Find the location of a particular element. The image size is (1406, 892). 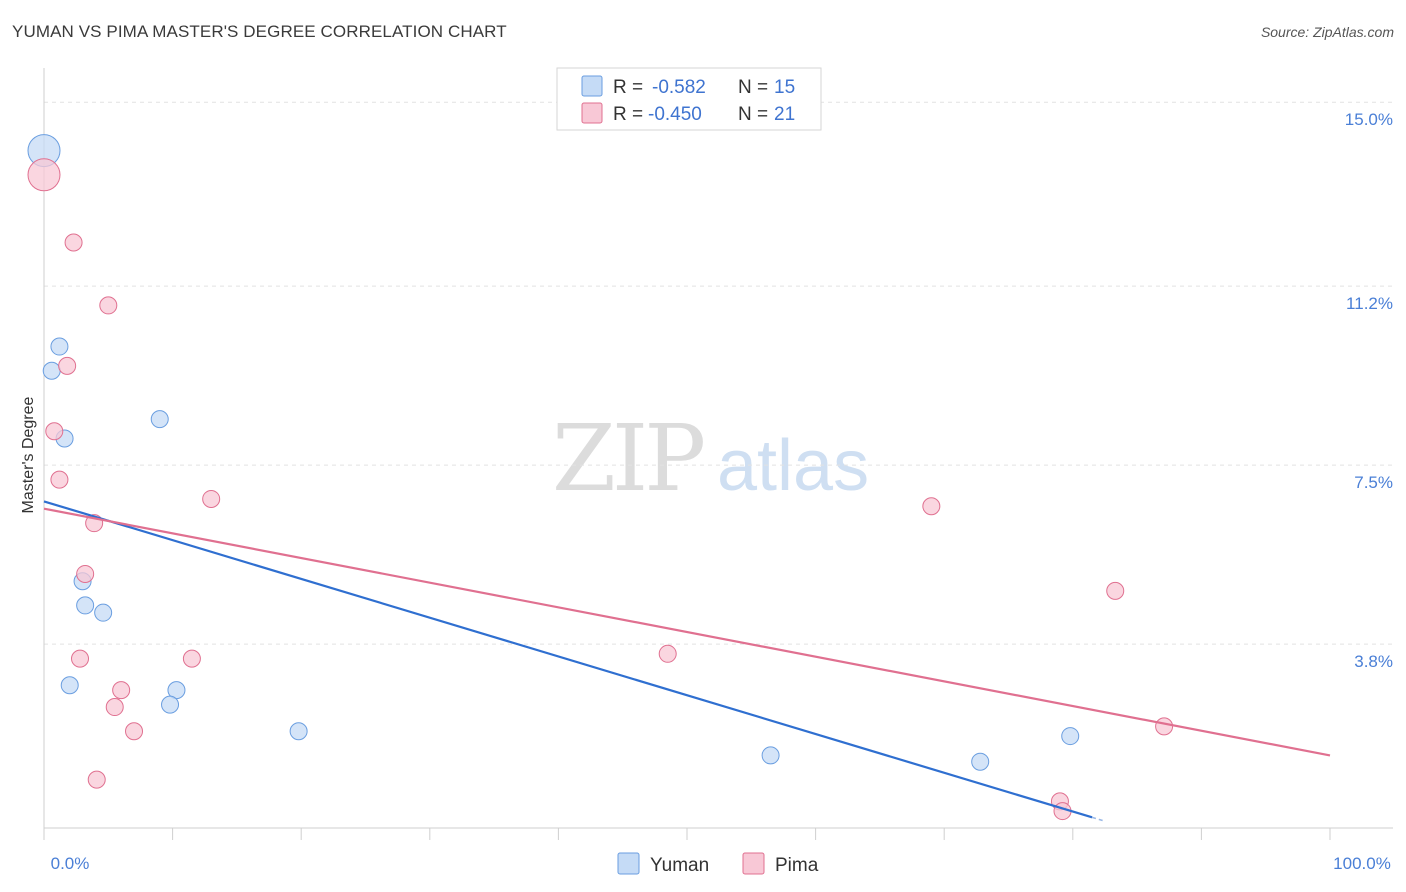

x-tick-label-min: 0.0% is located at coordinates (70, 863).